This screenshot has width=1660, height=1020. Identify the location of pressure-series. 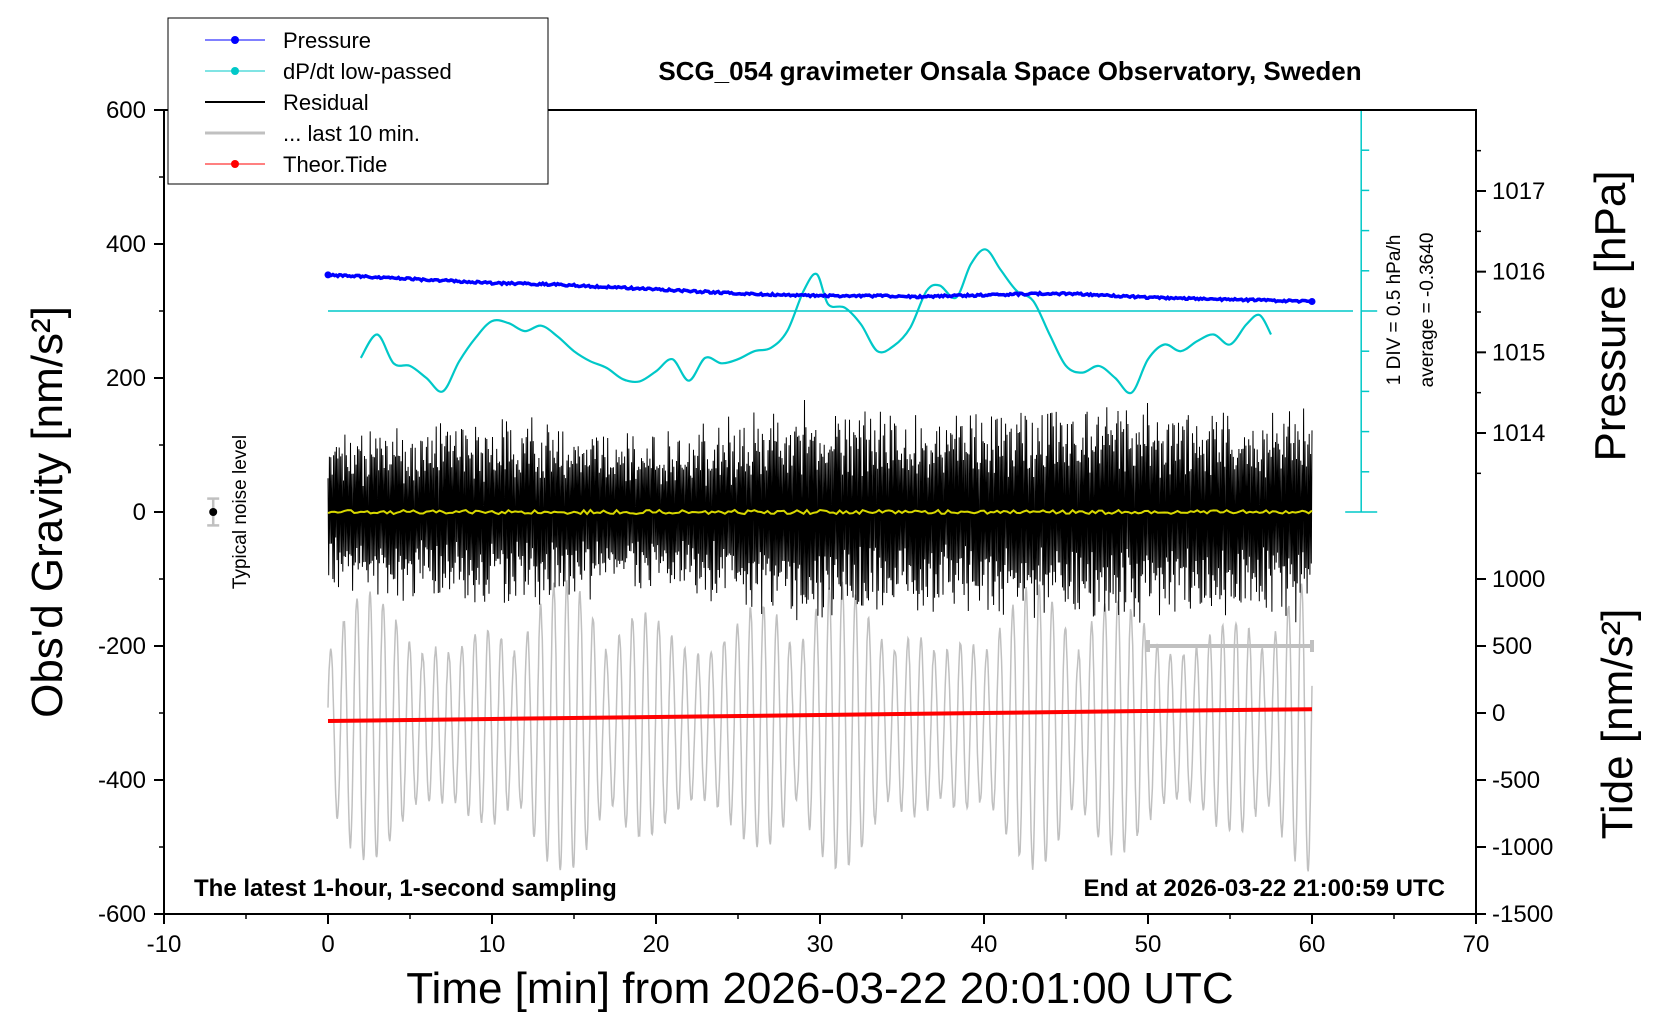
(820, 288).